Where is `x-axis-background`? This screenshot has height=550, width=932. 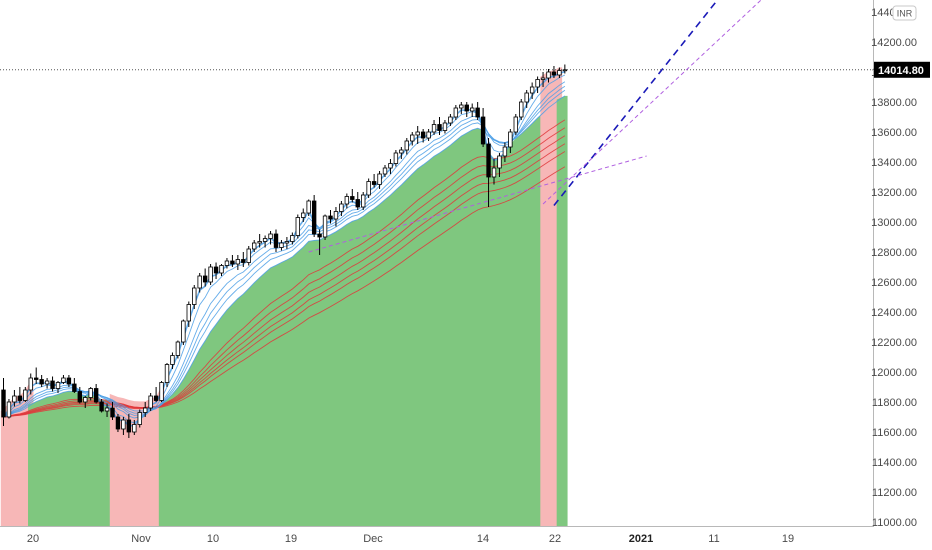 x-axis-background is located at coordinates (466, 538).